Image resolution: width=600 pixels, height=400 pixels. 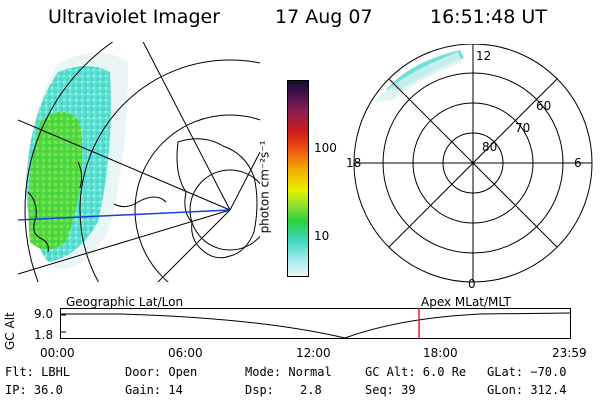 I want to click on lat-label-70: 70, so click(x=522, y=128).